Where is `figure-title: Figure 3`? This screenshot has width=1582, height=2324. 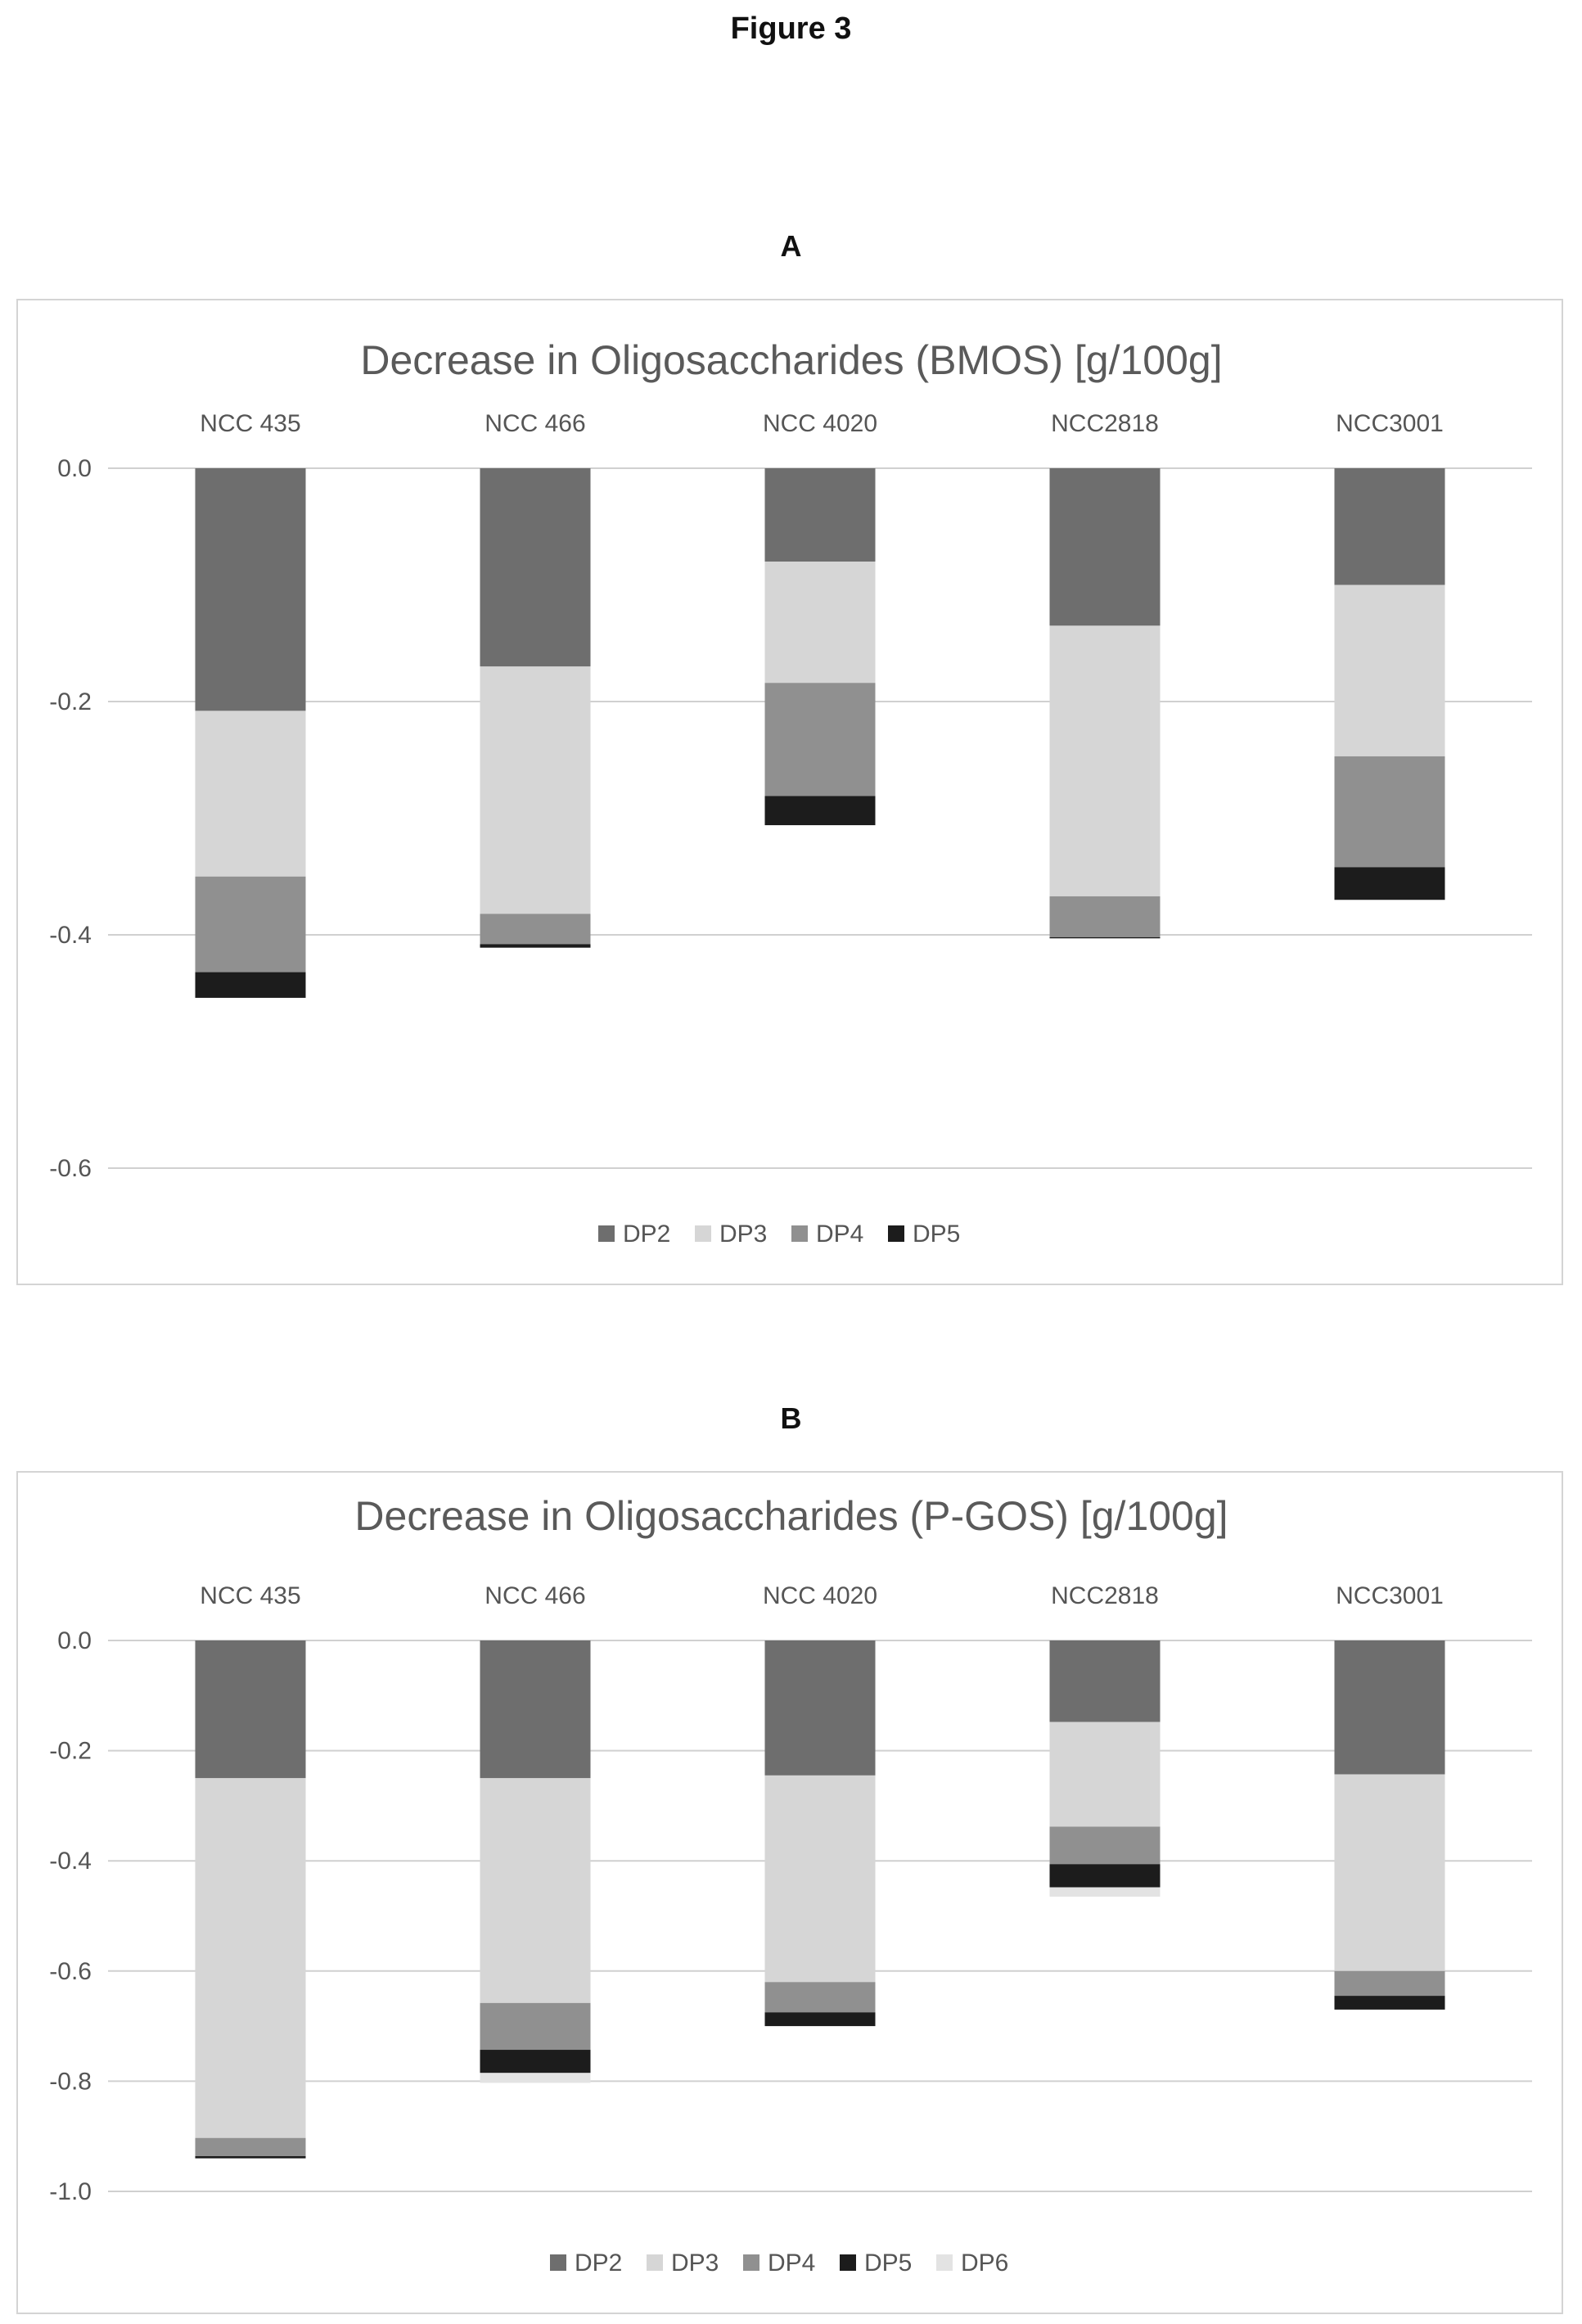 figure-title: Figure 3 is located at coordinates (791, 28).